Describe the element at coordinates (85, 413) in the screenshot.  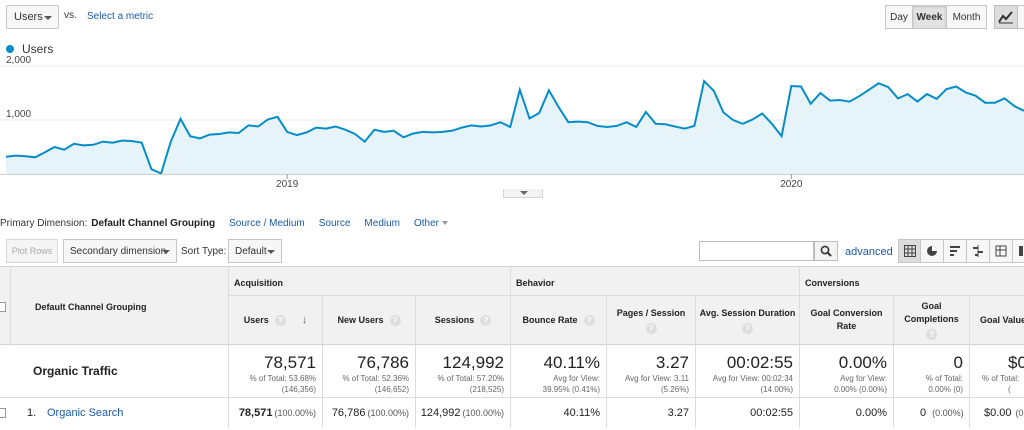
I see `row-dimension-link: Organic Search` at that location.